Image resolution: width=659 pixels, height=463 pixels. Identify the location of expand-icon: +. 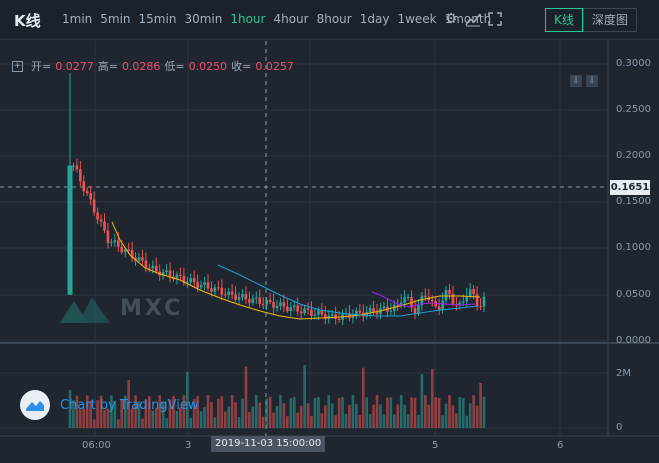
(17, 66).